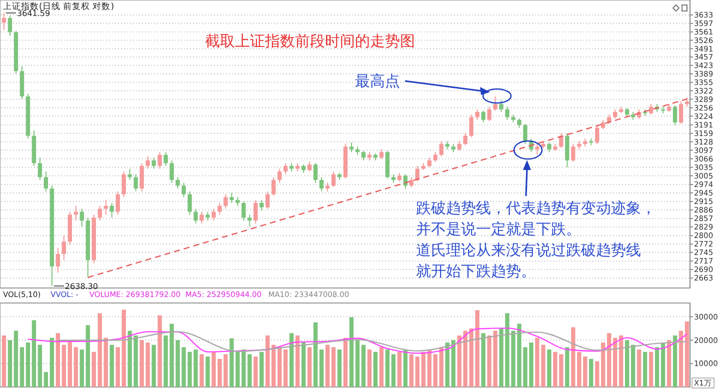  What do you see at coordinates (33, 13) in the screenshot?
I see `annotation: 3641.59` at bounding box center [33, 13].